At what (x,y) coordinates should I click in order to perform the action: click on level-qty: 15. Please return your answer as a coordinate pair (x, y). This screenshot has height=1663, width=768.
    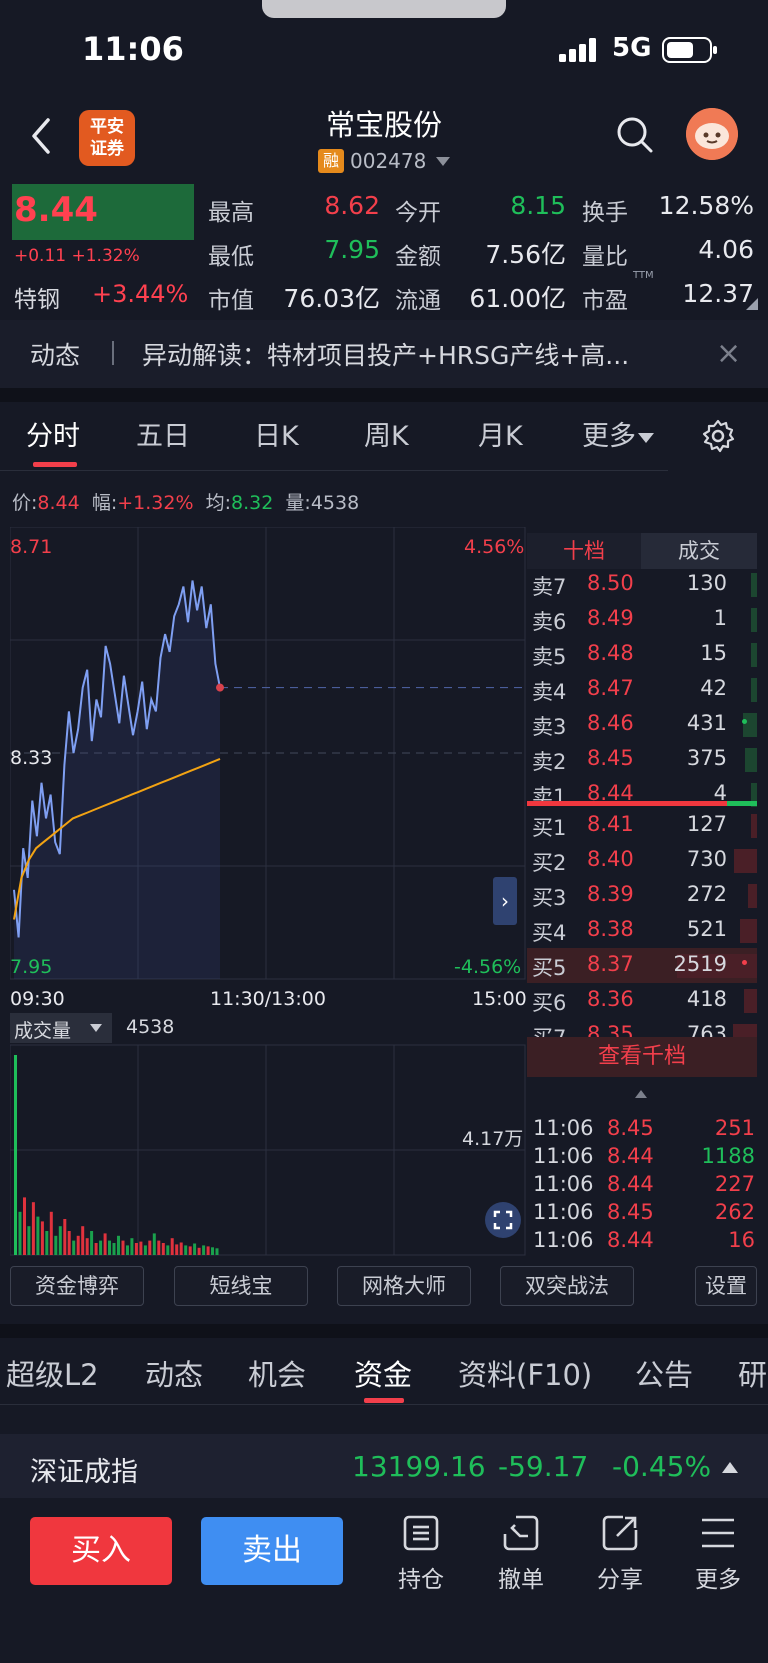
    Looking at the image, I should click on (713, 653).